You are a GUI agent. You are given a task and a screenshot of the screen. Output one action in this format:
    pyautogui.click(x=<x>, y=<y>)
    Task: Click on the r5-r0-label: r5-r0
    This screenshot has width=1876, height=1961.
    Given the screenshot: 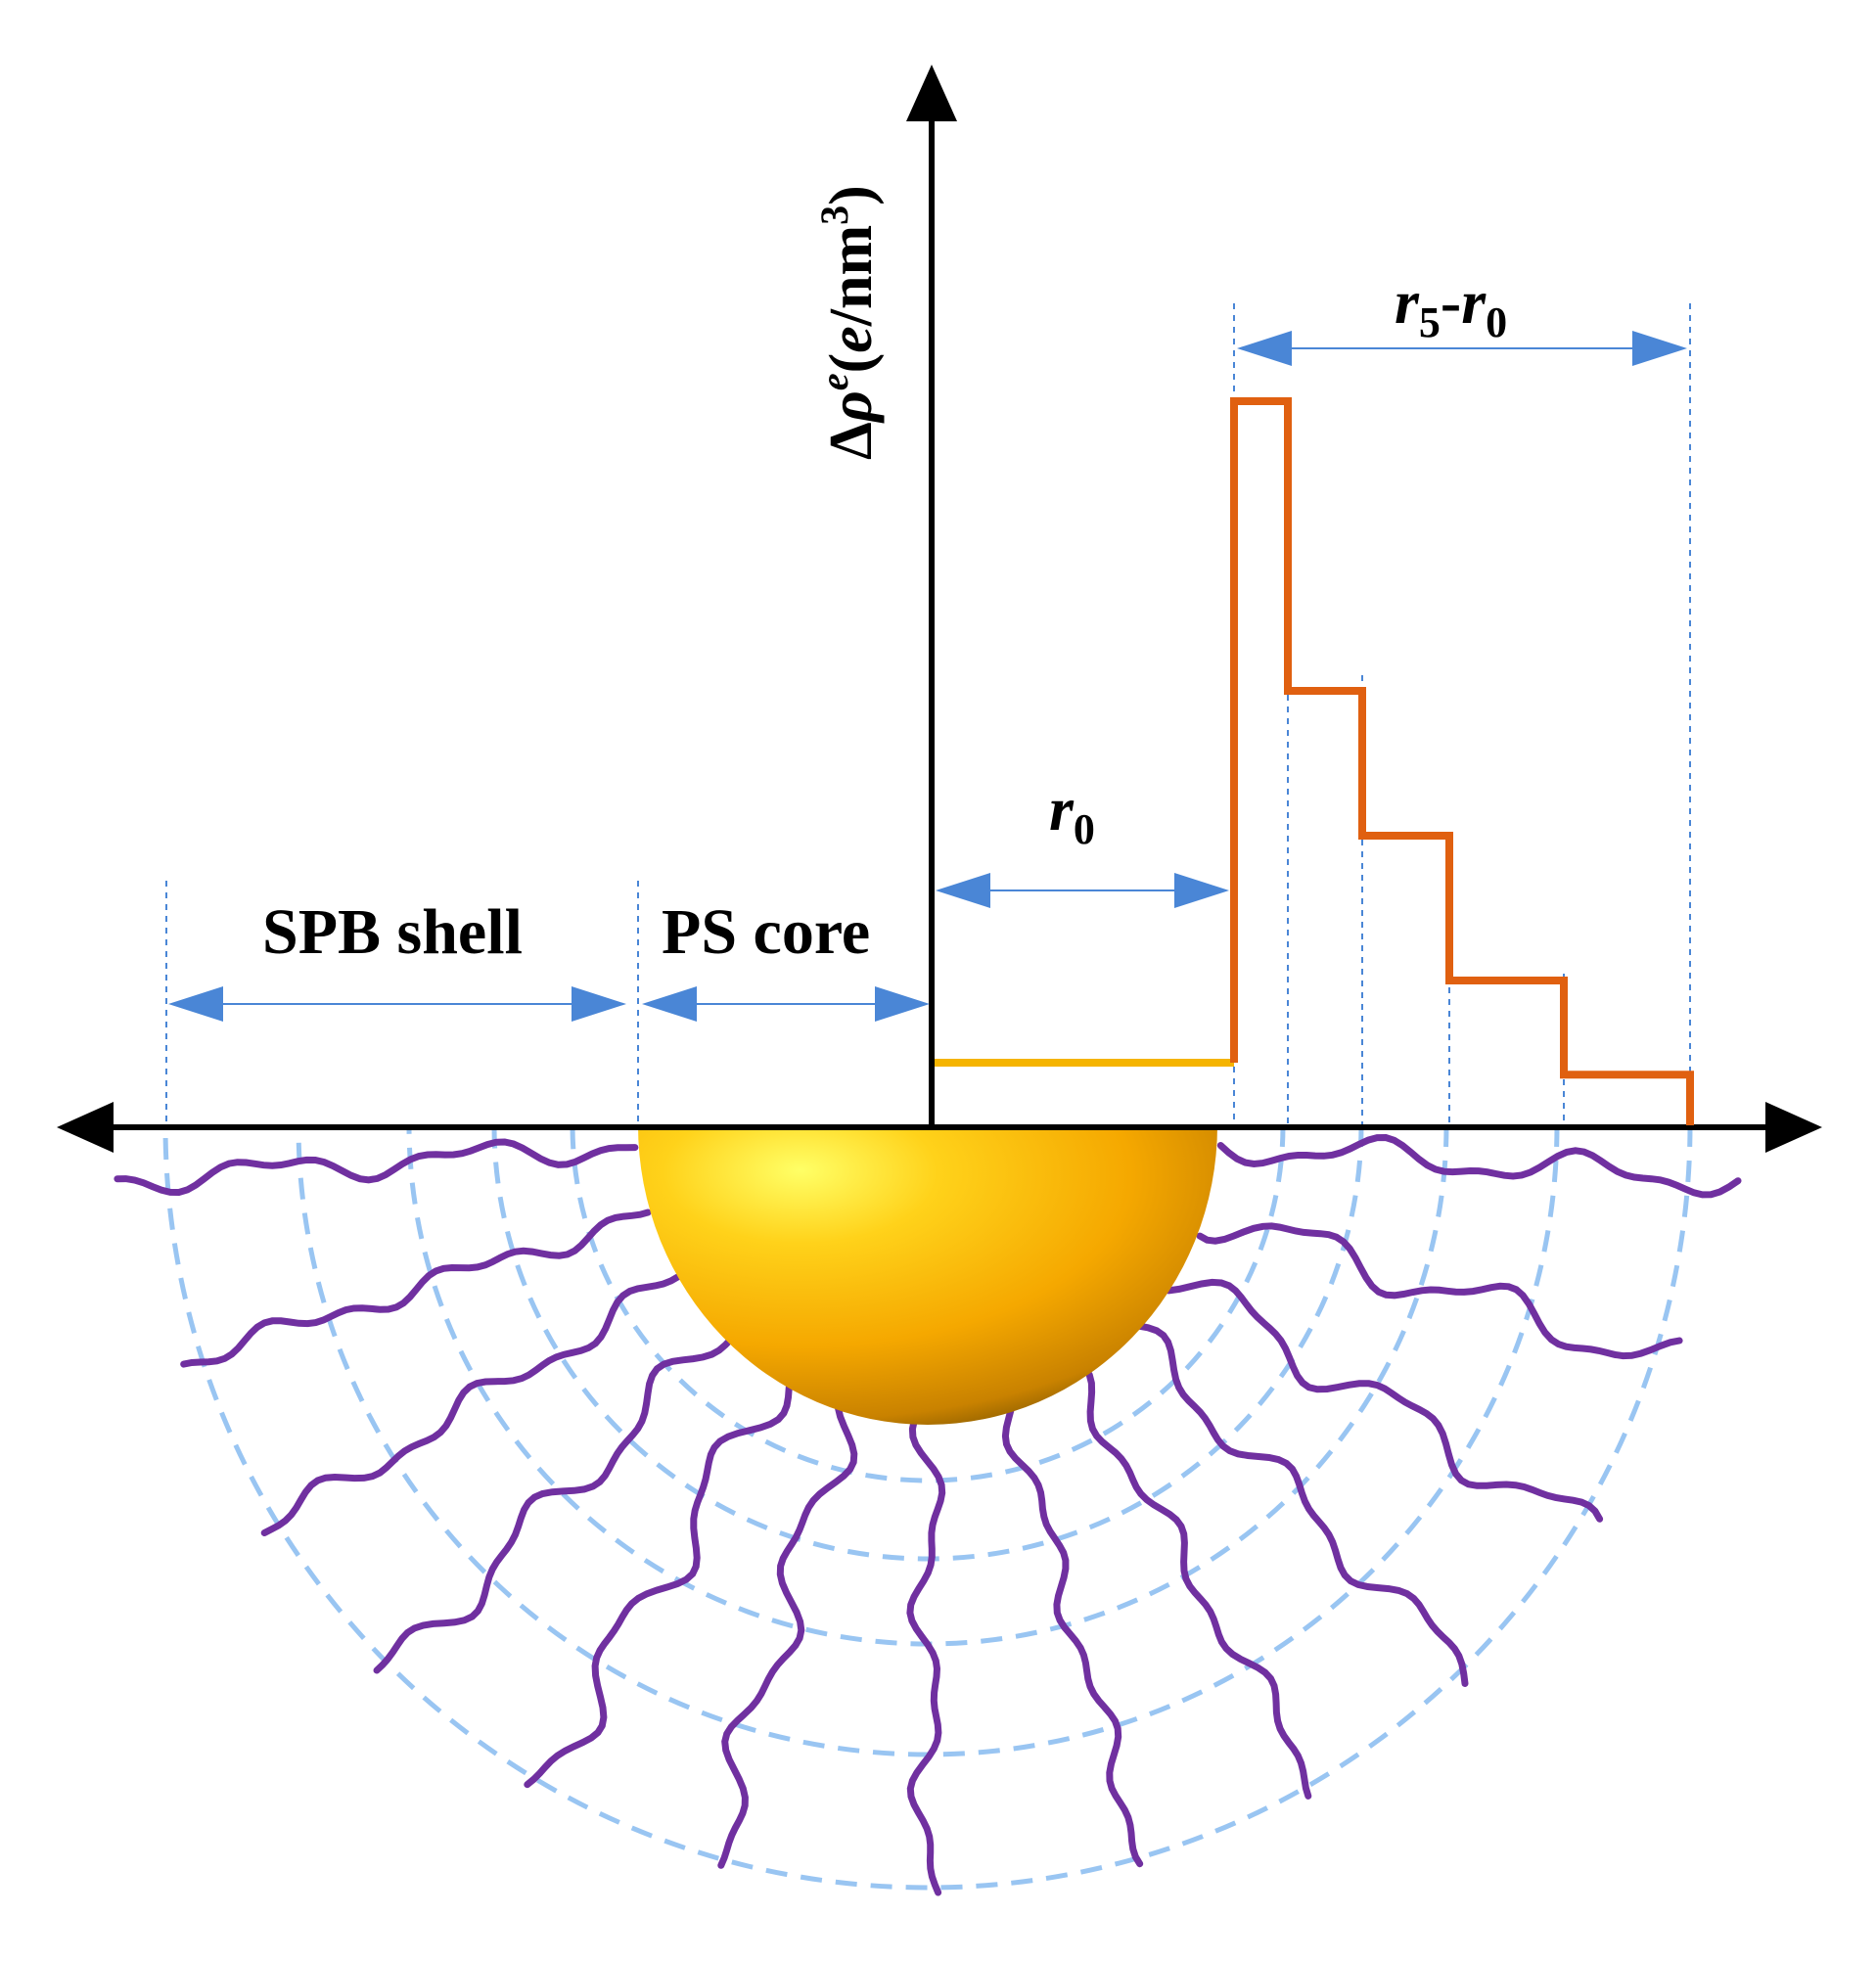 What is the action you would take?
    pyautogui.click(x=1451, y=306)
    